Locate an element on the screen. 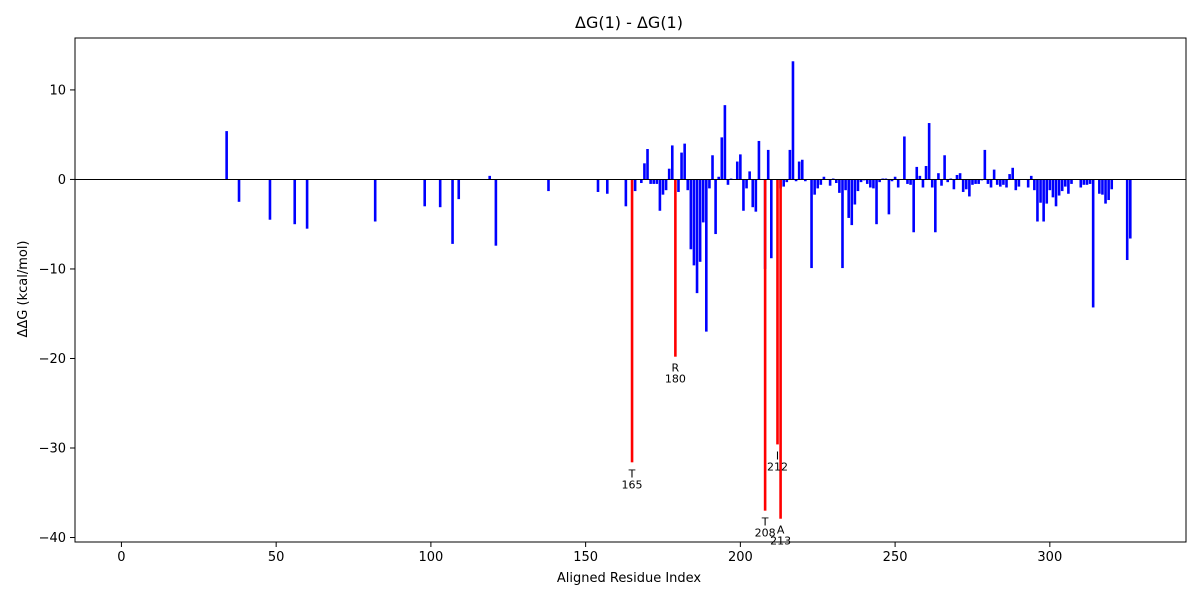 Image resolution: width=1200 pixels, height=600 pixels. x-axis: 0 50 100 150 200 250 300 is located at coordinates (589, 553).